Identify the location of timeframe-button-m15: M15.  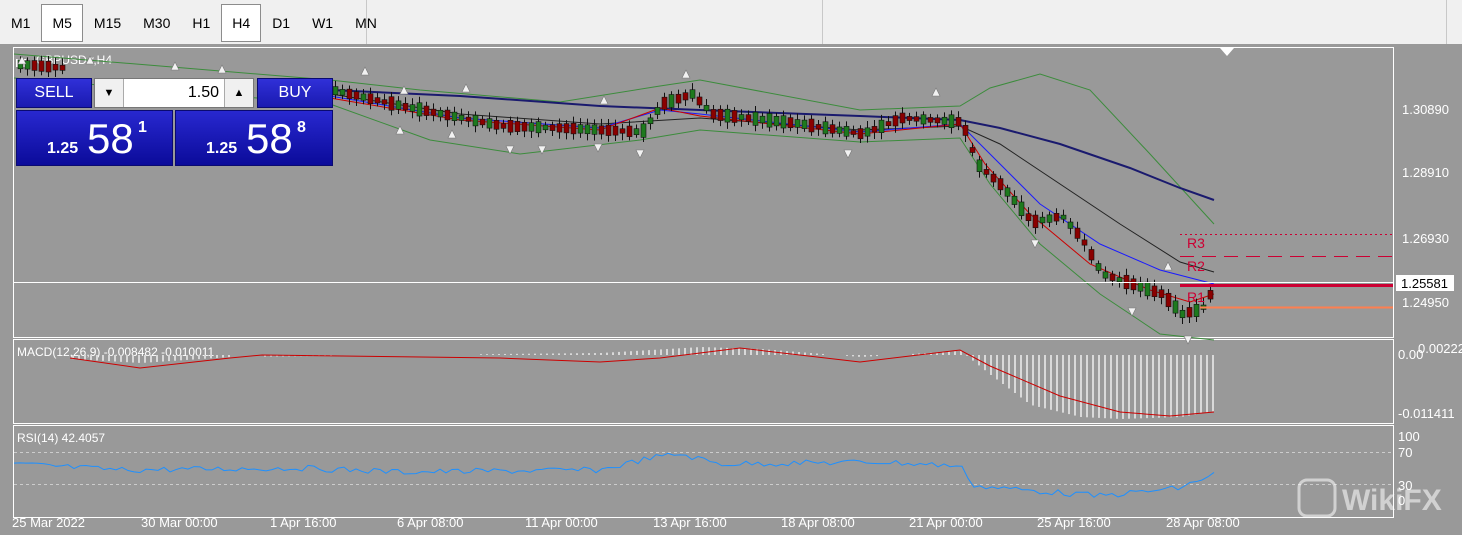
(107, 23).